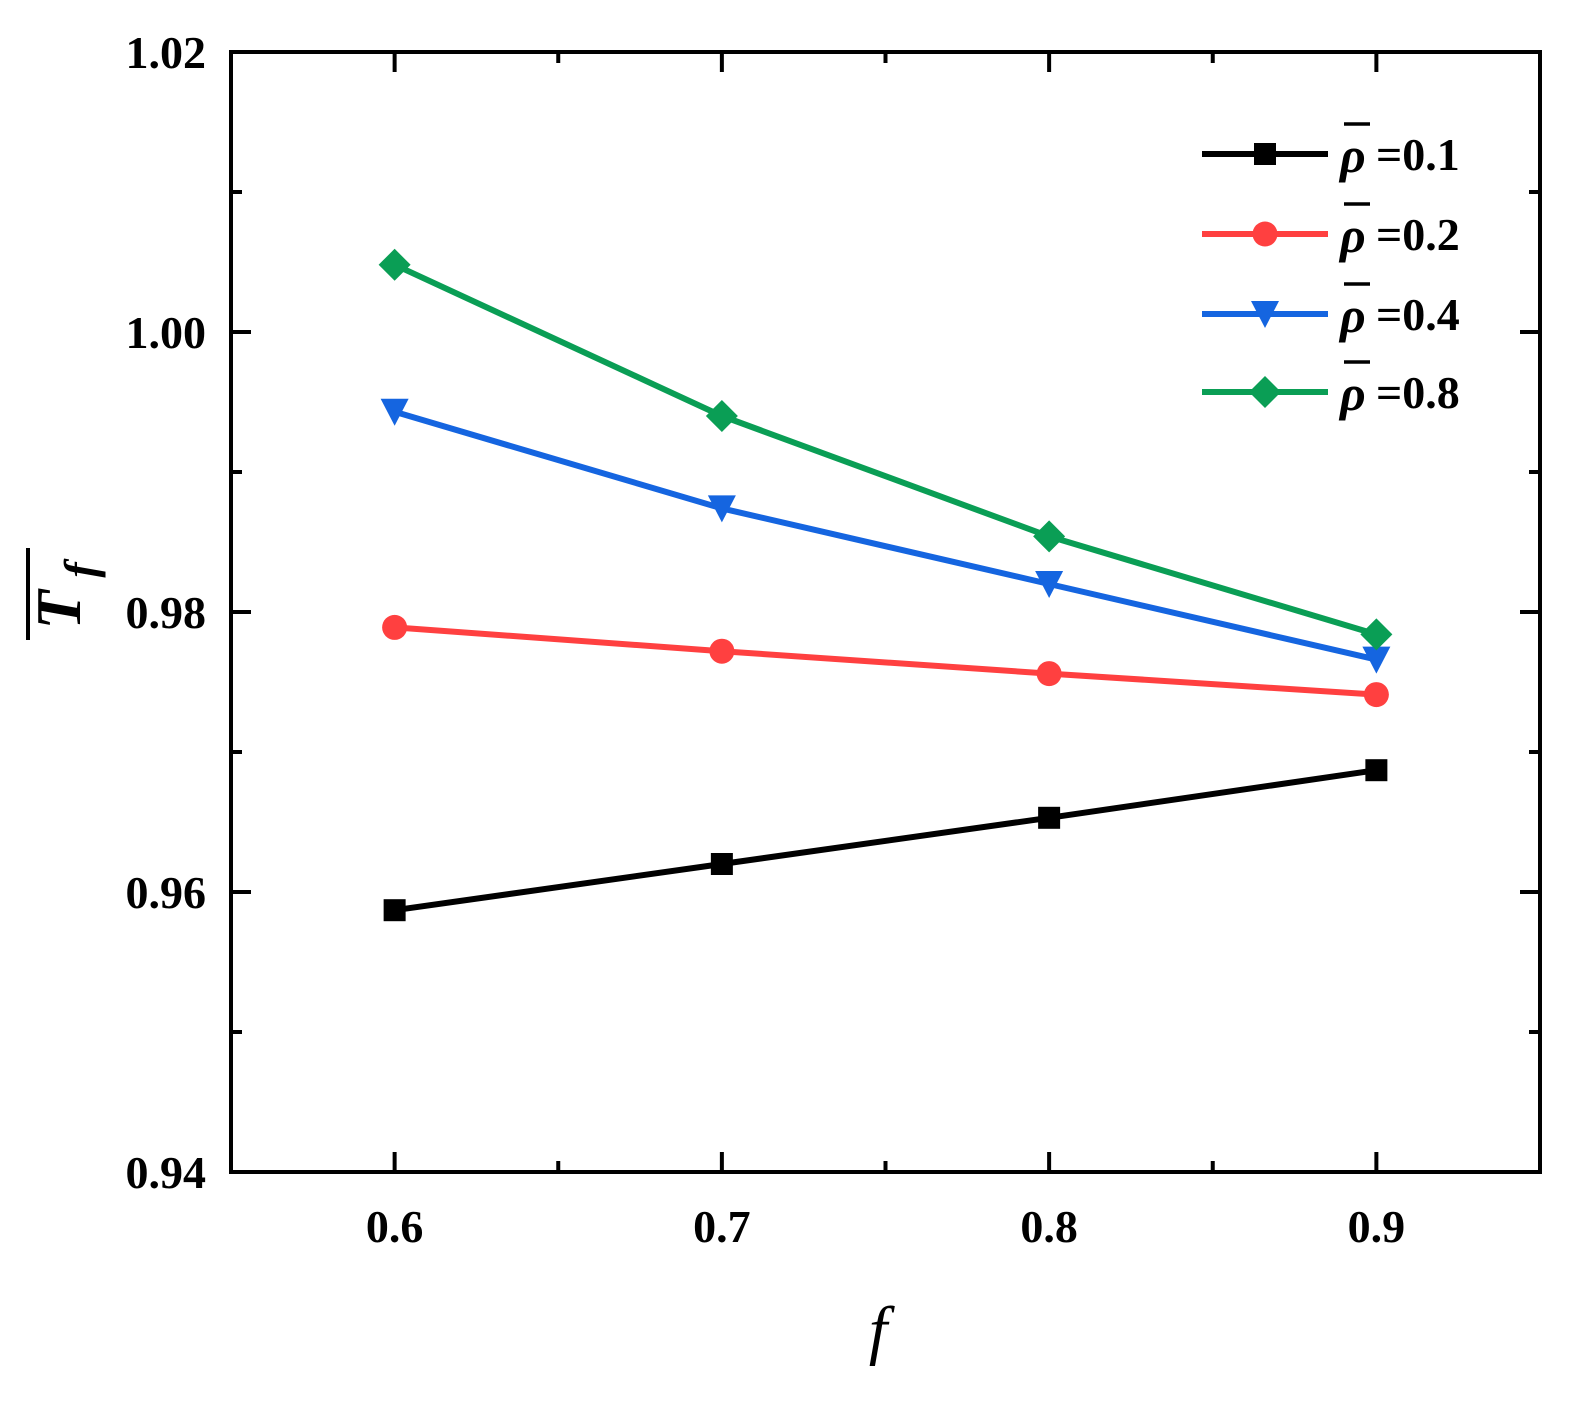  I want to click on x-tick-label: 0.6, so click(395, 1226).